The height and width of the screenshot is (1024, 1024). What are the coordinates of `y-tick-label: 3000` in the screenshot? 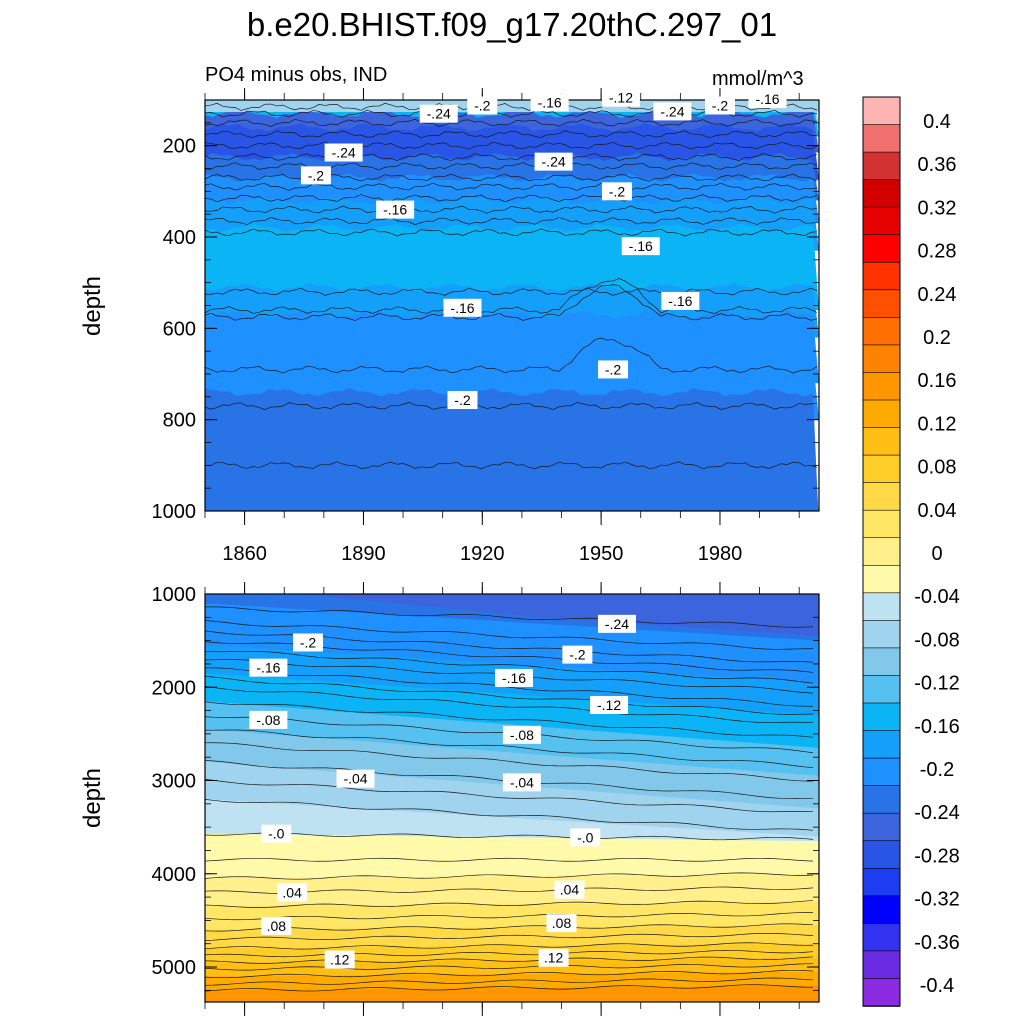 It's located at (174, 782).